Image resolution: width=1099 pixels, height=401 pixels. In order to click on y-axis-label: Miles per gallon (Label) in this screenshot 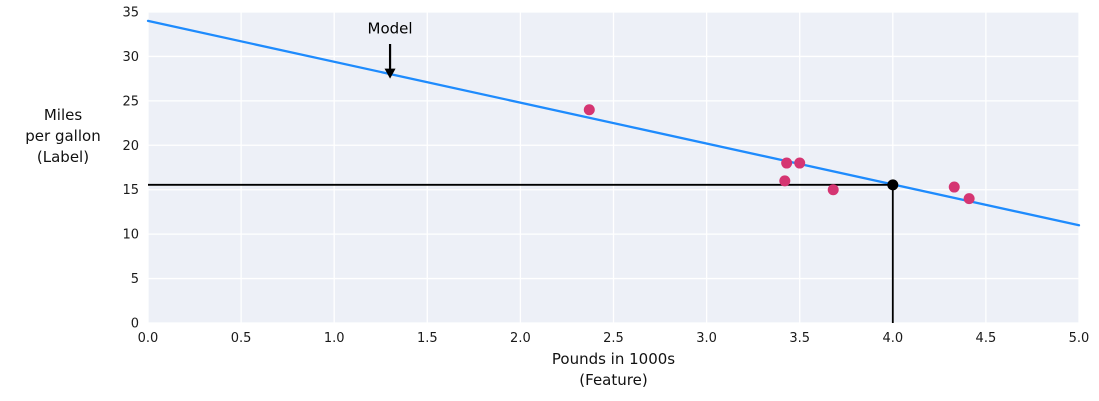, I will do `click(63, 136)`.